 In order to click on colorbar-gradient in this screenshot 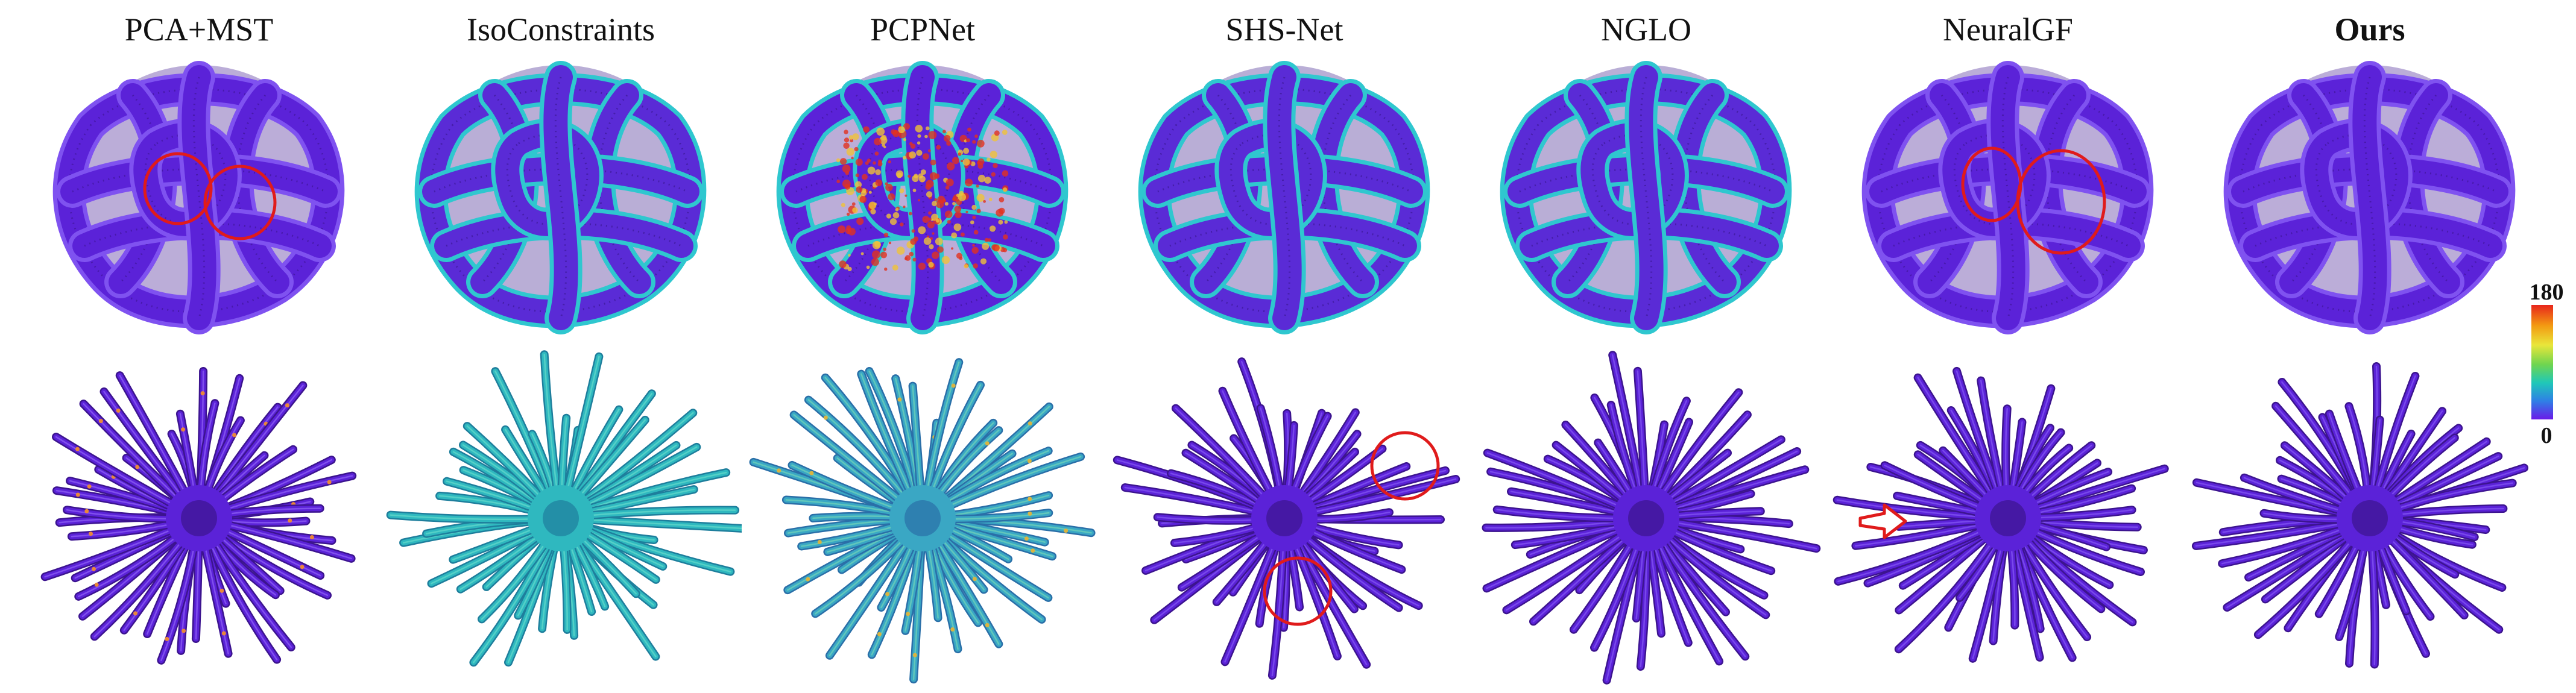, I will do `click(2542, 362)`.